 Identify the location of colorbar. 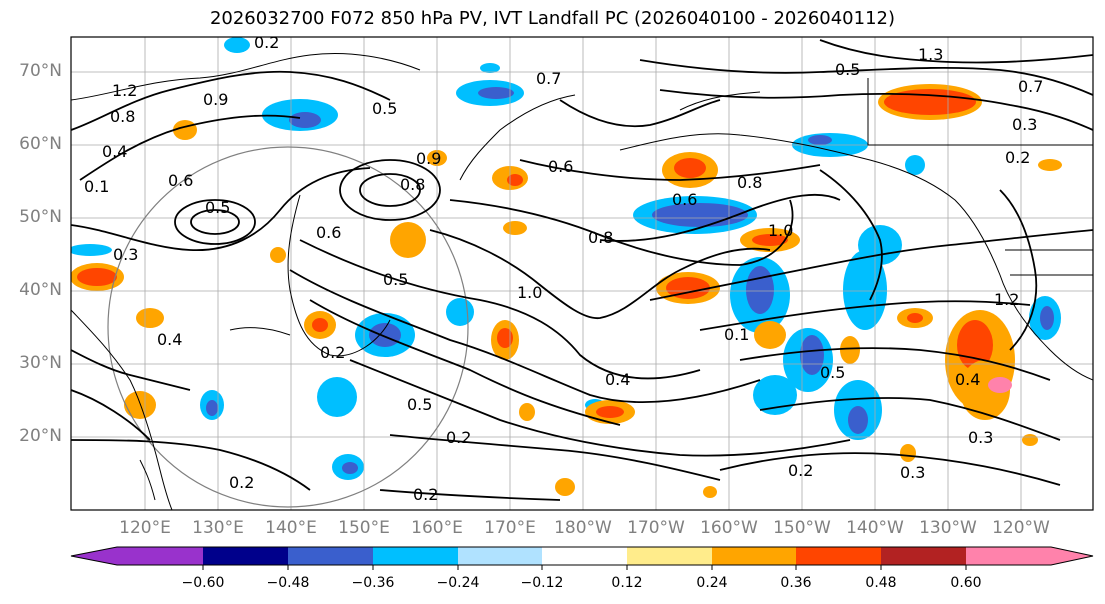
(582, 558).